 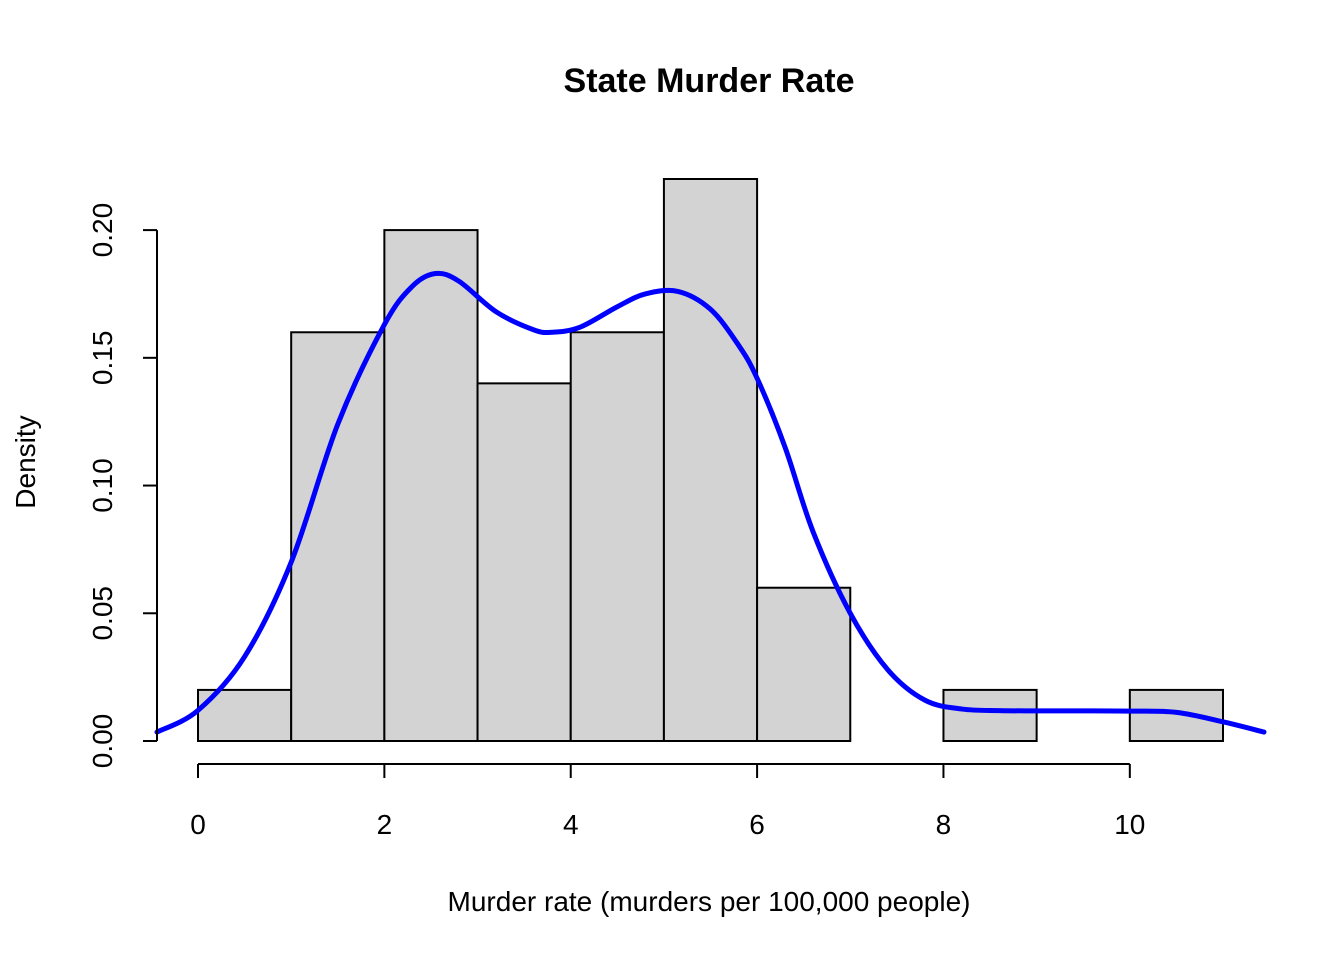 I want to click on chart-title: State Murder Rate, so click(x=709, y=81).